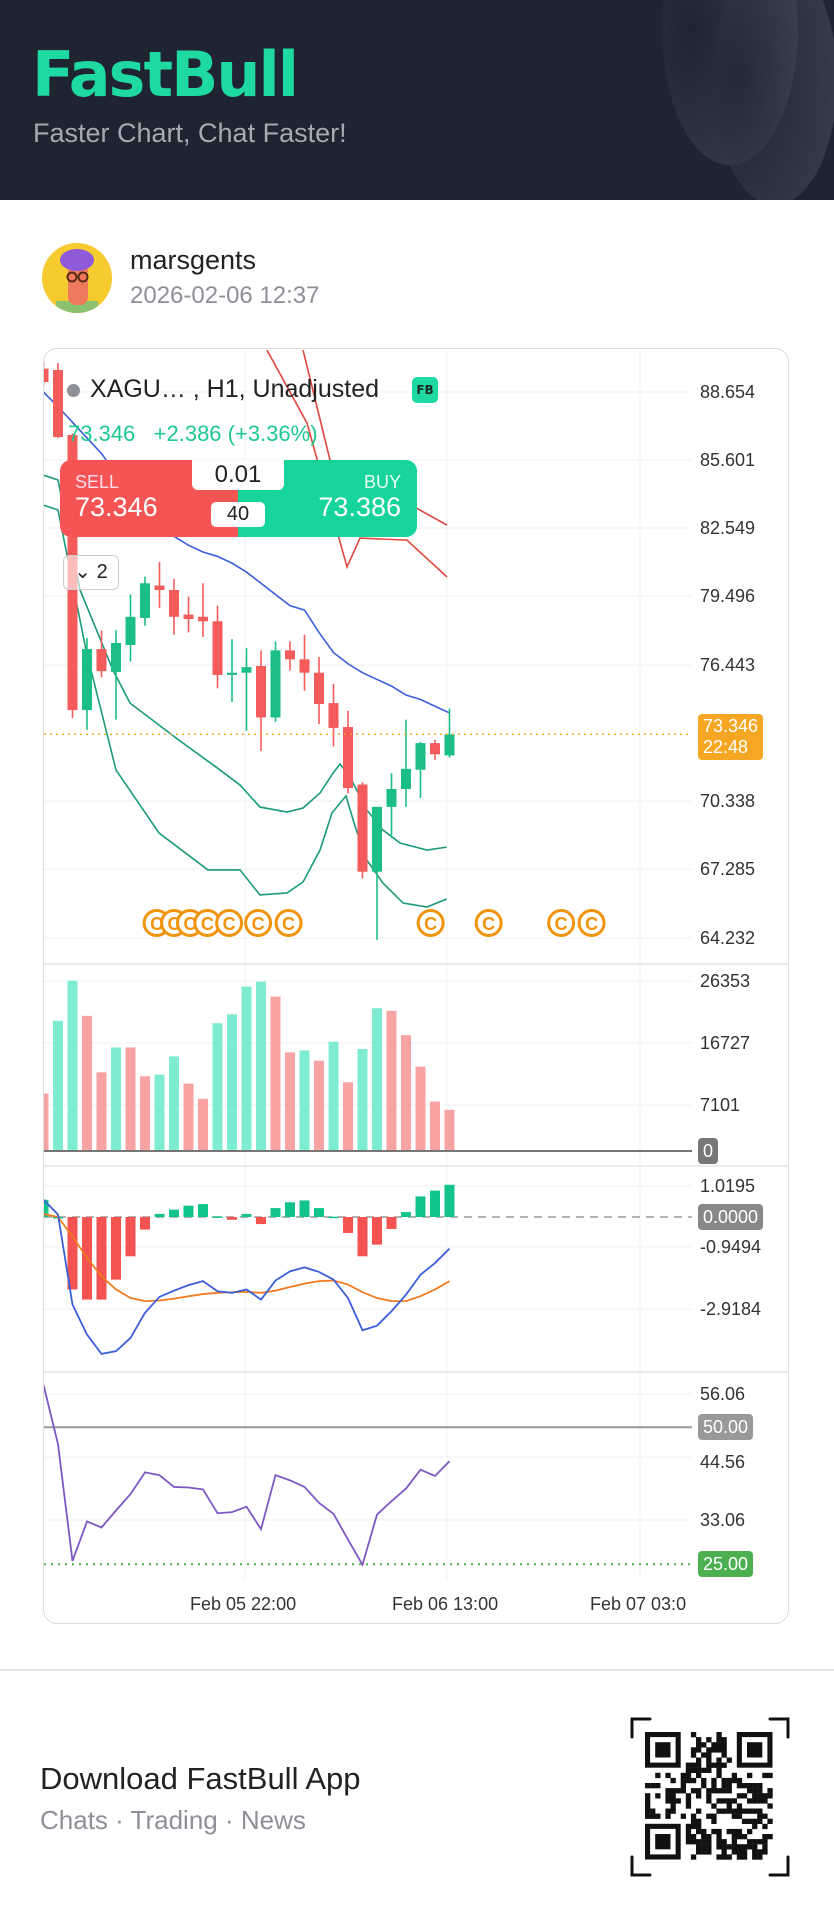  What do you see at coordinates (193, 260) in the screenshot?
I see `username: marsgents` at bounding box center [193, 260].